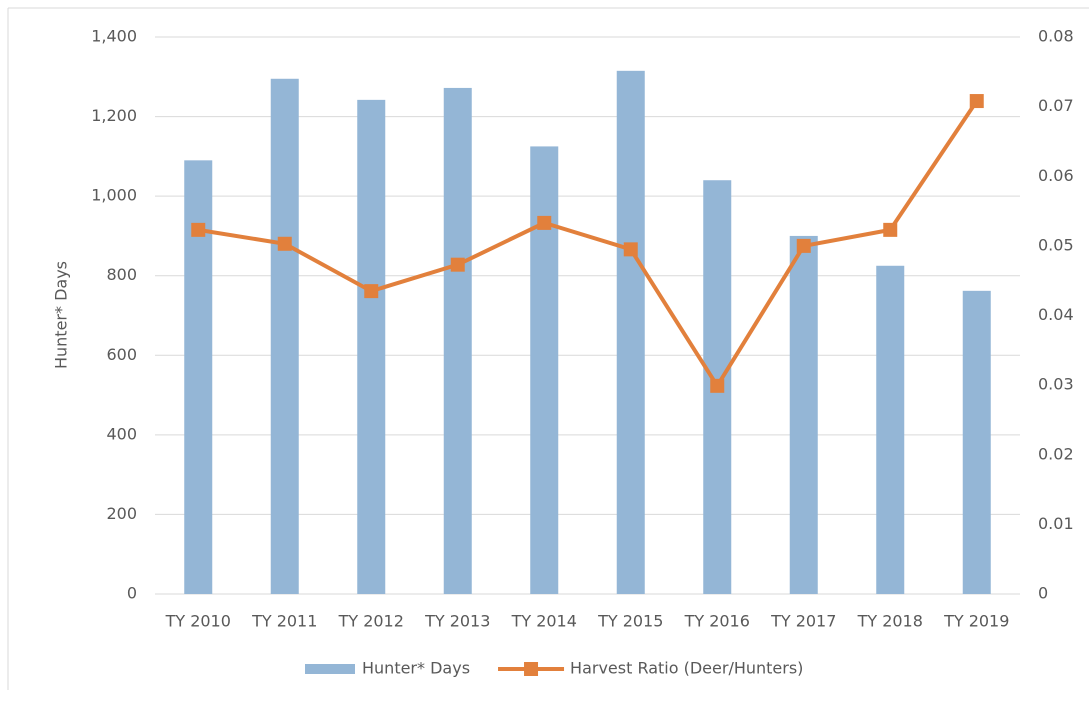 This screenshot has height=702, width=1089. I want to click on y-tick-label: 0, so click(132, 593).